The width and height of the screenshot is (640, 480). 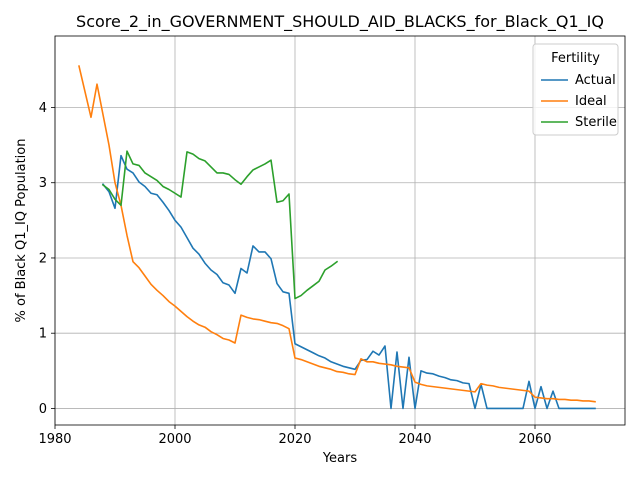 I want to click on x-tick-label: 2000, so click(x=174, y=439).